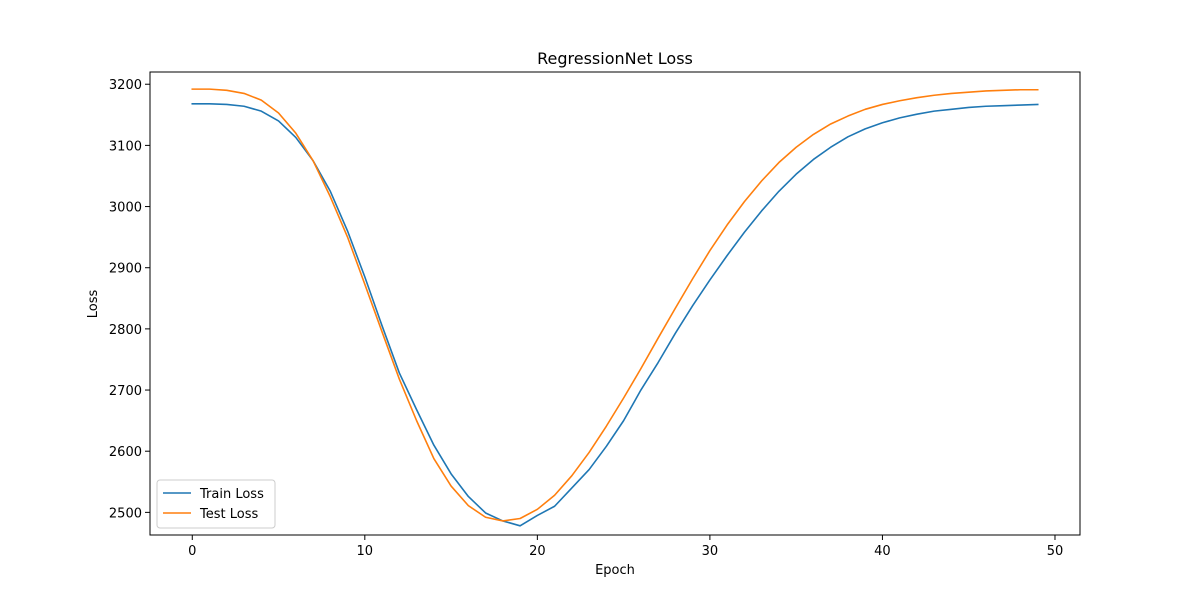  What do you see at coordinates (125, 391) in the screenshot?
I see `y-tick-label: 2700` at bounding box center [125, 391].